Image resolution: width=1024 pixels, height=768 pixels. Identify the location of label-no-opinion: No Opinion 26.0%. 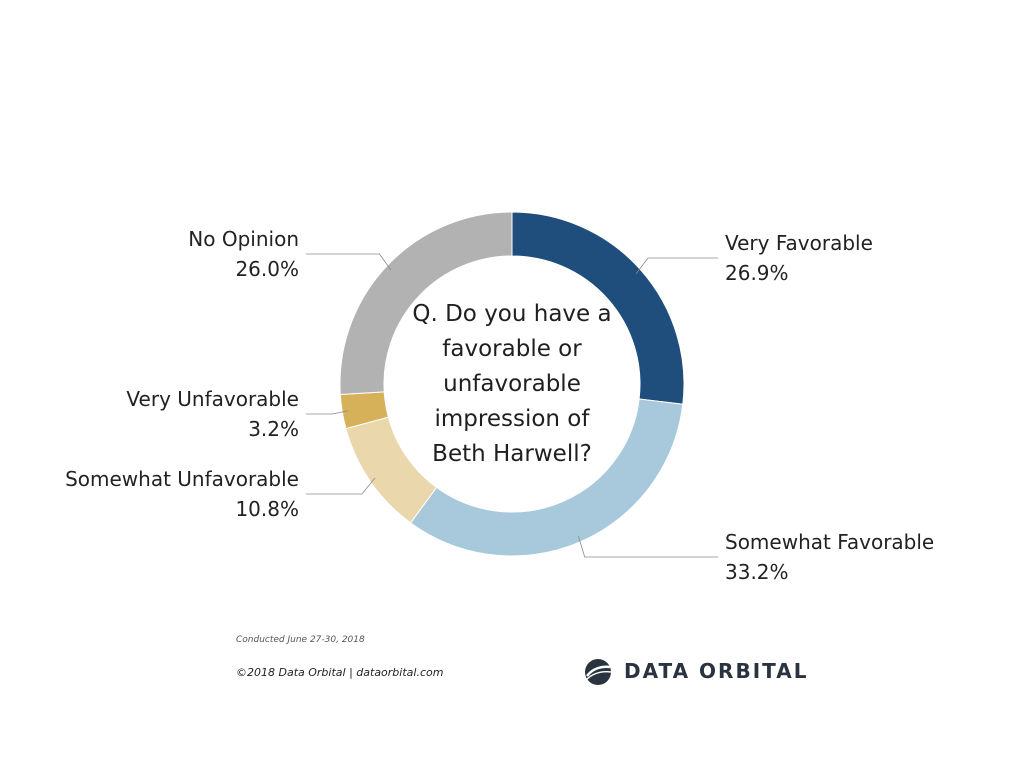
(243, 254).